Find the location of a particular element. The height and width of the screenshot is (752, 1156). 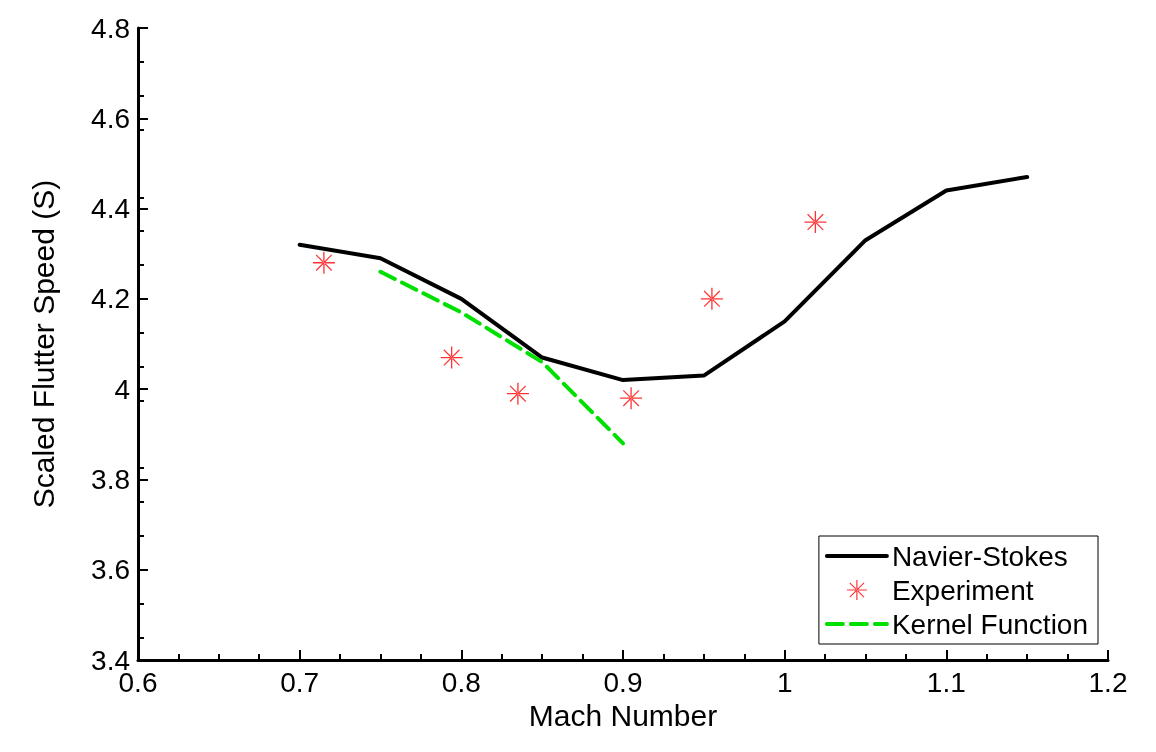

y-tick-label: 4.4 is located at coordinates (110, 209).